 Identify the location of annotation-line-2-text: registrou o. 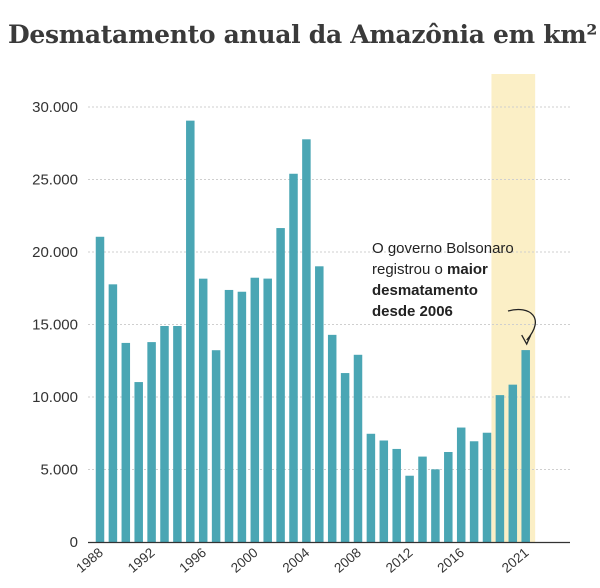
(410, 269).